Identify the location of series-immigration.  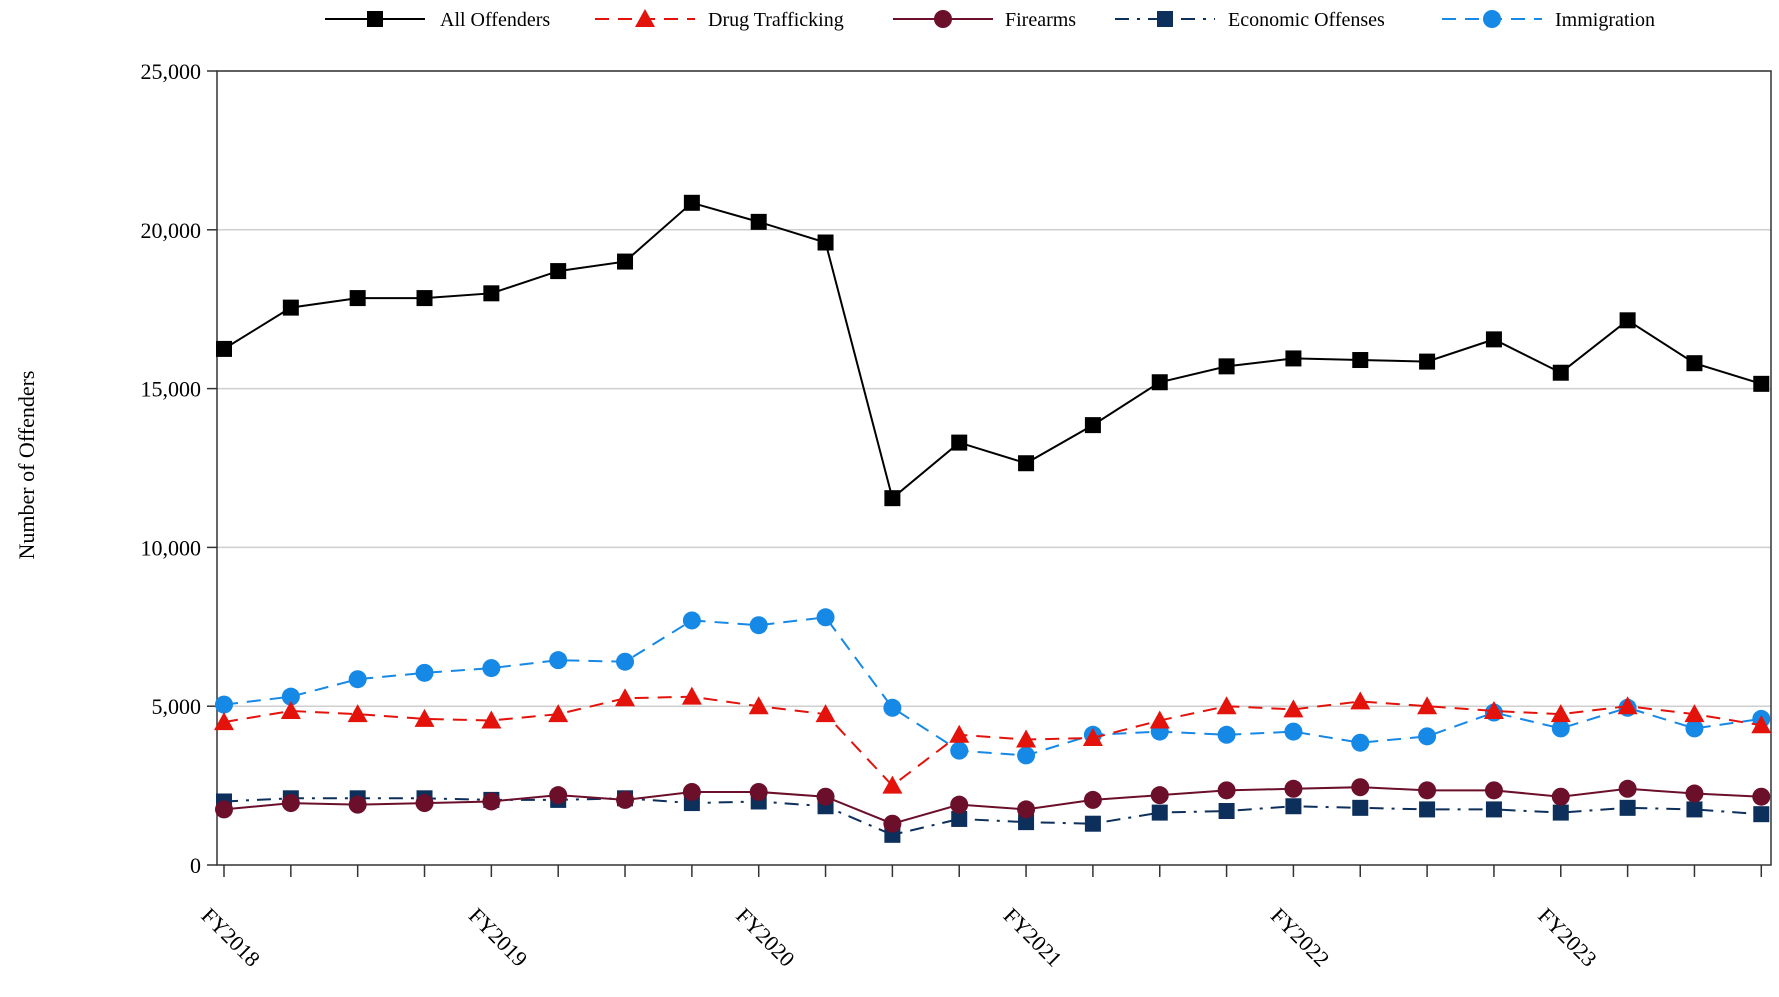
(993, 686).